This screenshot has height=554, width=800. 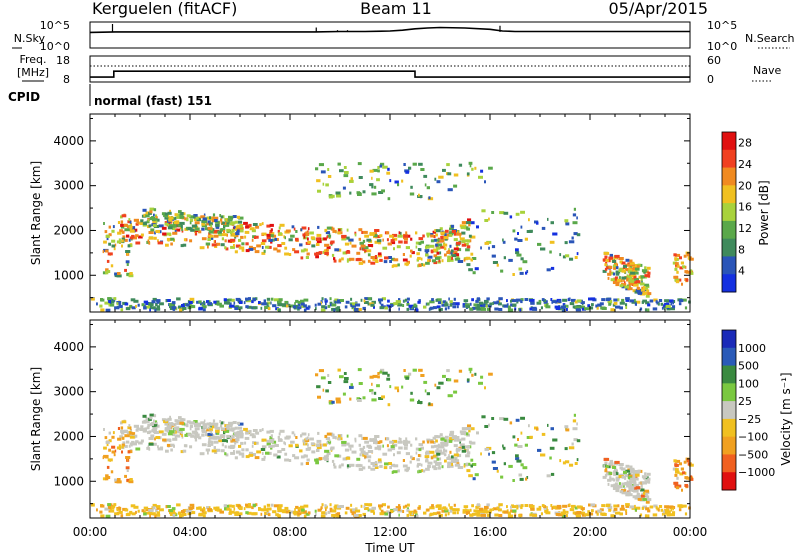 What do you see at coordinates (36, 213) in the screenshot?
I see `power-y-axis-label: Slant Range [km]` at bounding box center [36, 213].